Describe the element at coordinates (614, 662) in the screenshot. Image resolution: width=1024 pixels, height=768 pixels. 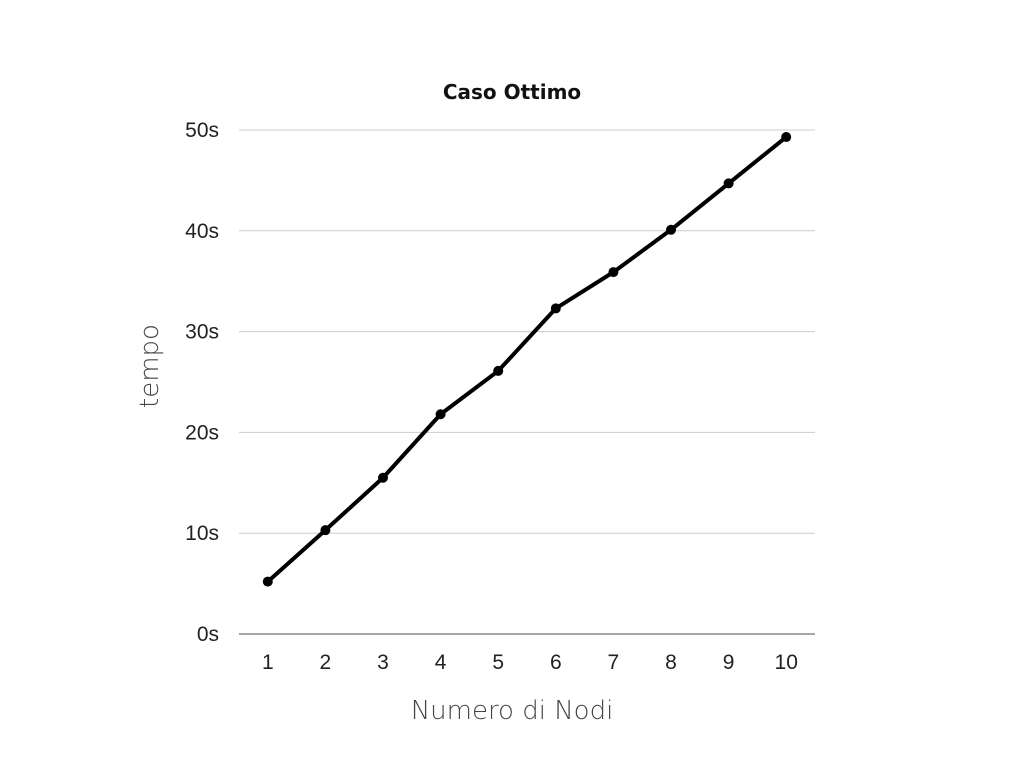
I see `x-tick-label: 7` at that location.